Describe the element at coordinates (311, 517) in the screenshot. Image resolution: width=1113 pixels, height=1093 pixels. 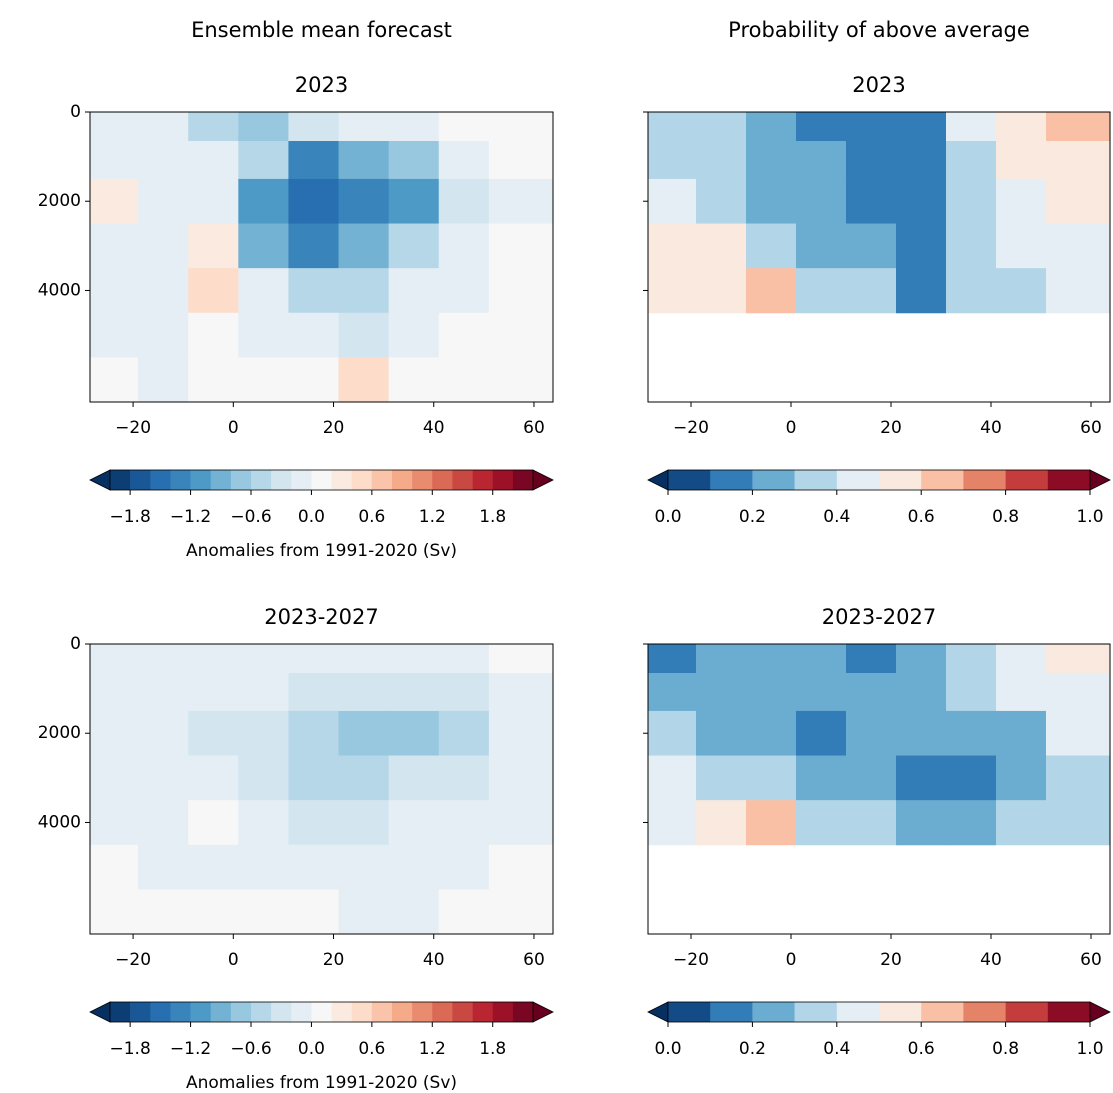
I see `colorbar-tick-label: 0.0` at that location.